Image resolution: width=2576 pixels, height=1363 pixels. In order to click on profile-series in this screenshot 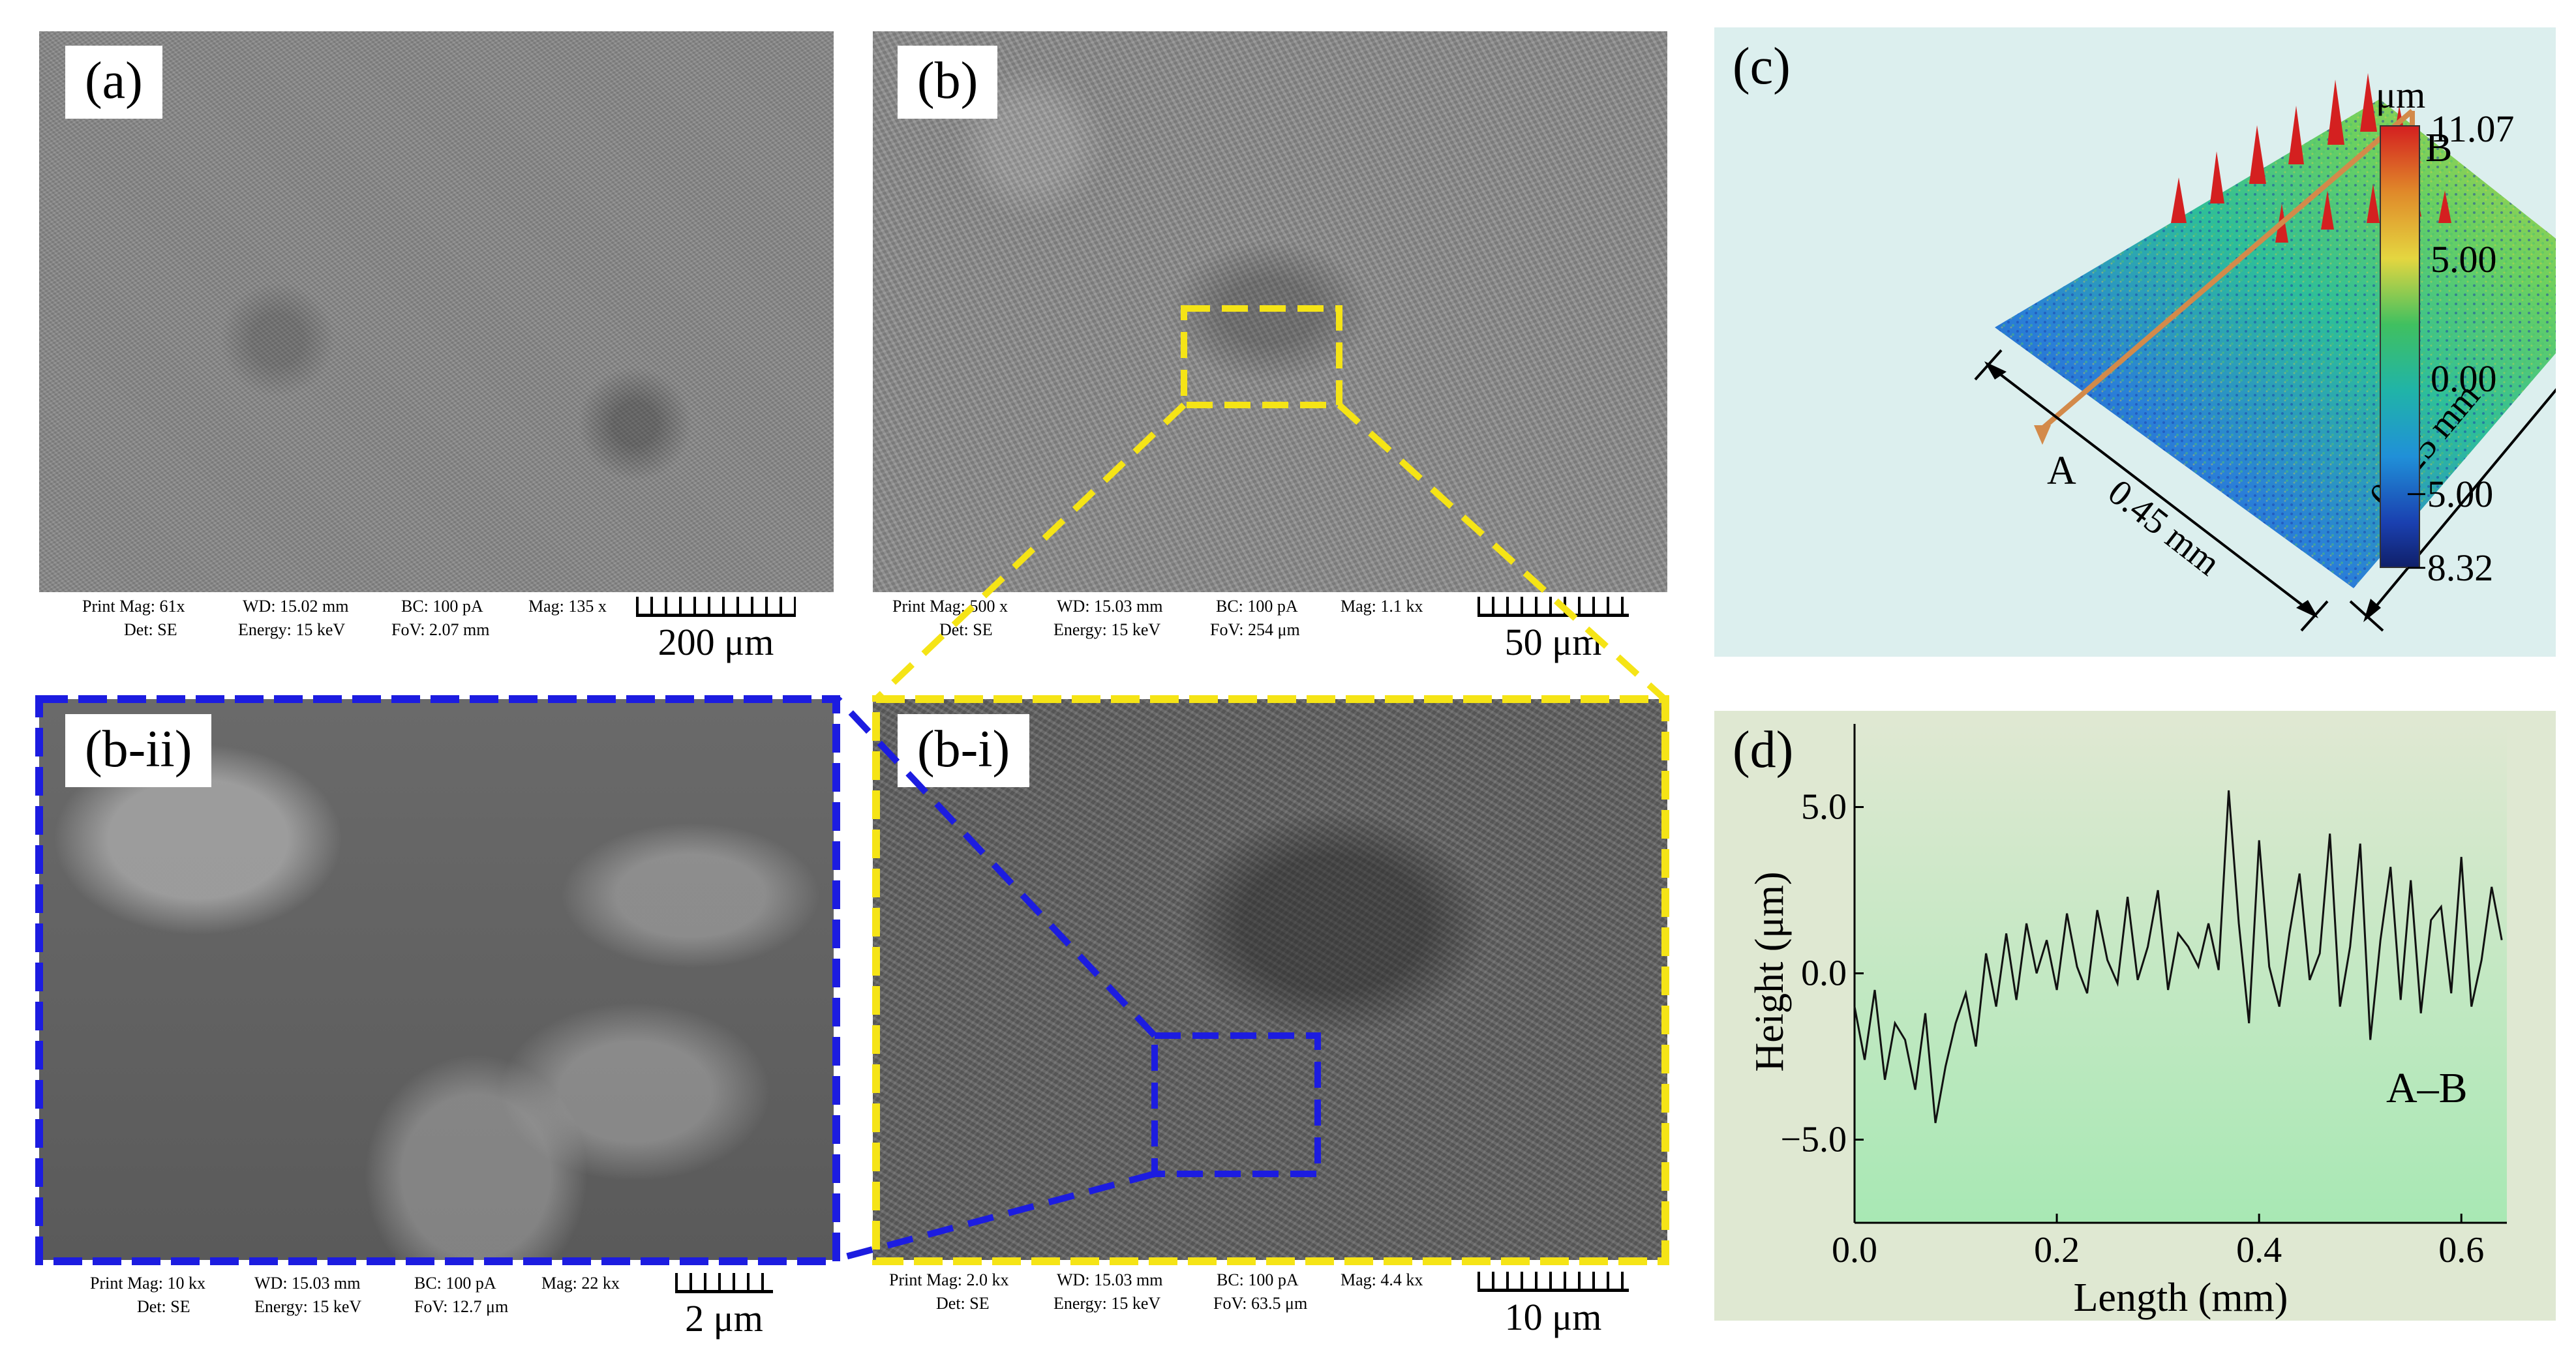, I will do `click(2178, 957)`.